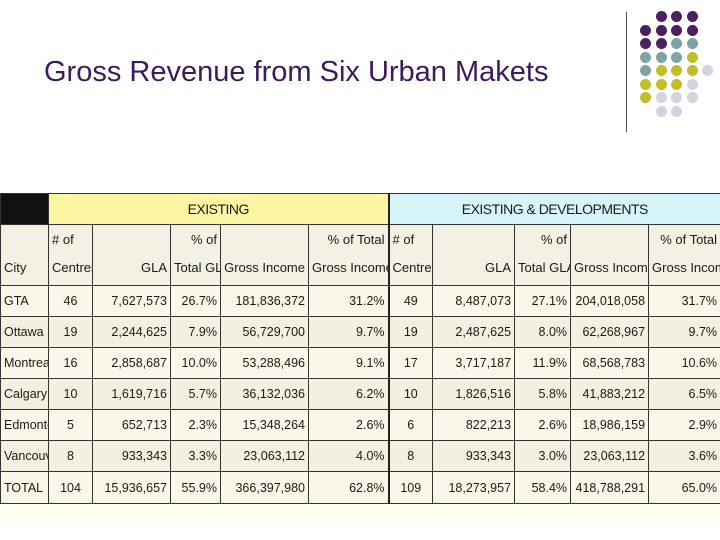 The height and width of the screenshot is (540, 720). What do you see at coordinates (264, 425) in the screenshot?
I see `cell-existing-gross-income: 15,348,264` at bounding box center [264, 425].